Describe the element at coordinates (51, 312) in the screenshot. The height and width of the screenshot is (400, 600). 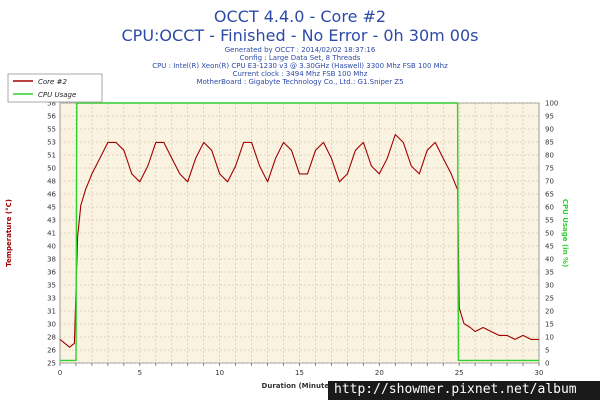
I see `y-tick-label: 31` at that location.